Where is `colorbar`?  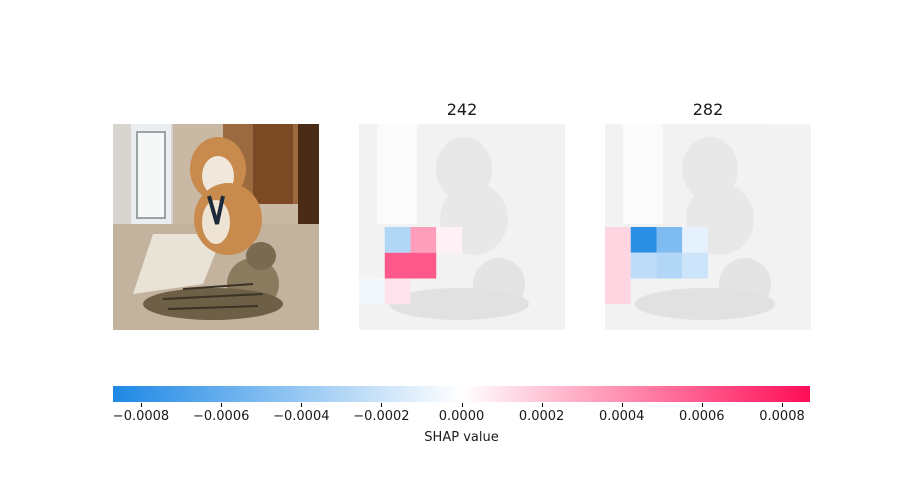
colorbar is located at coordinates (461, 395).